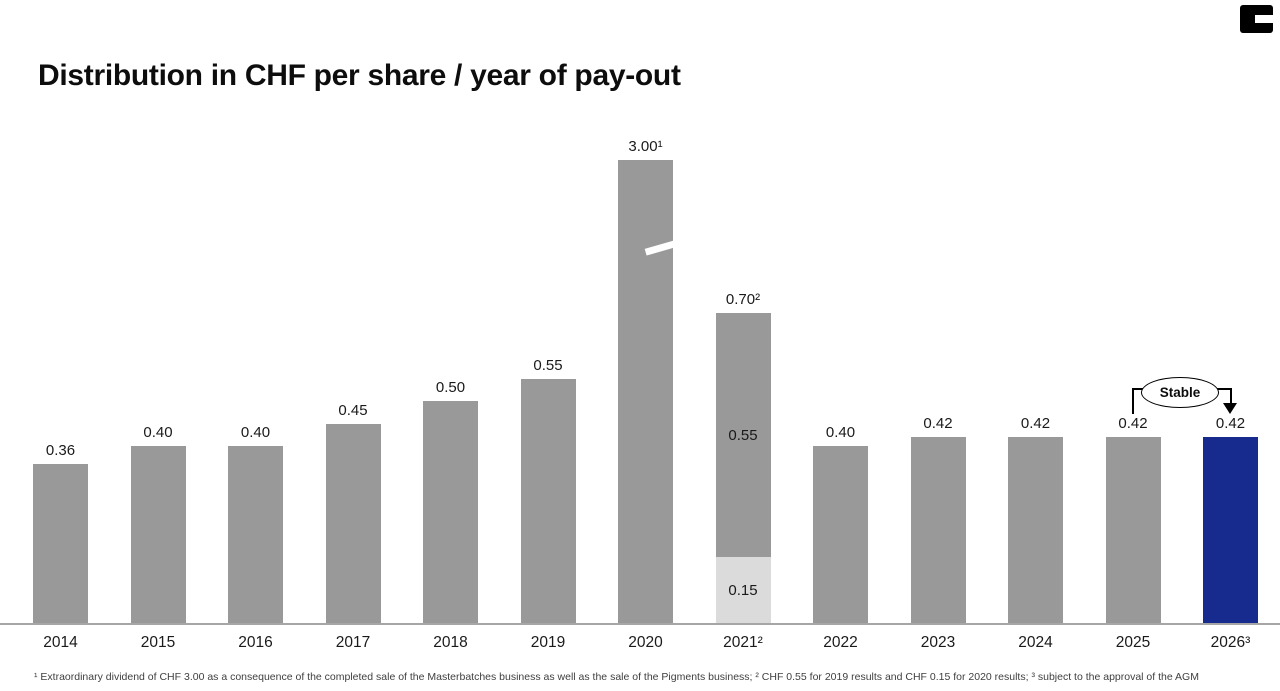 The height and width of the screenshot is (691, 1280). I want to click on bar-value-label: 0.45, so click(353, 410).